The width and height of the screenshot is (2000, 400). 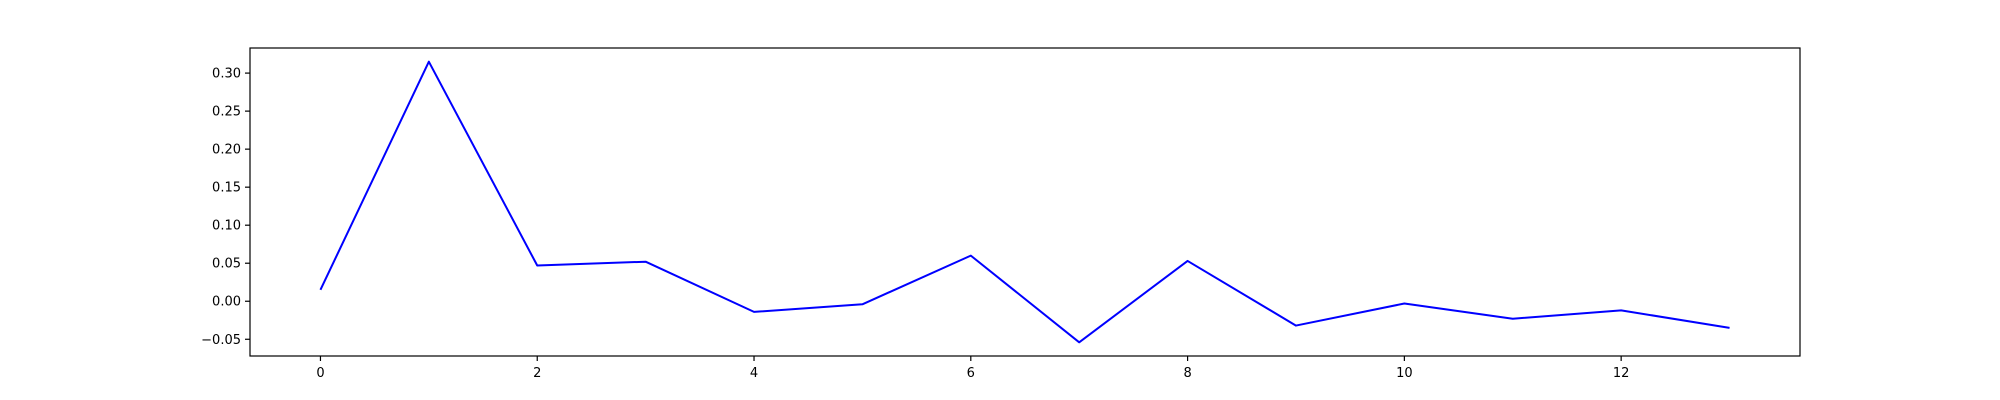 What do you see at coordinates (226, 188) in the screenshot?
I see `y-tick-label: 0.15` at bounding box center [226, 188].